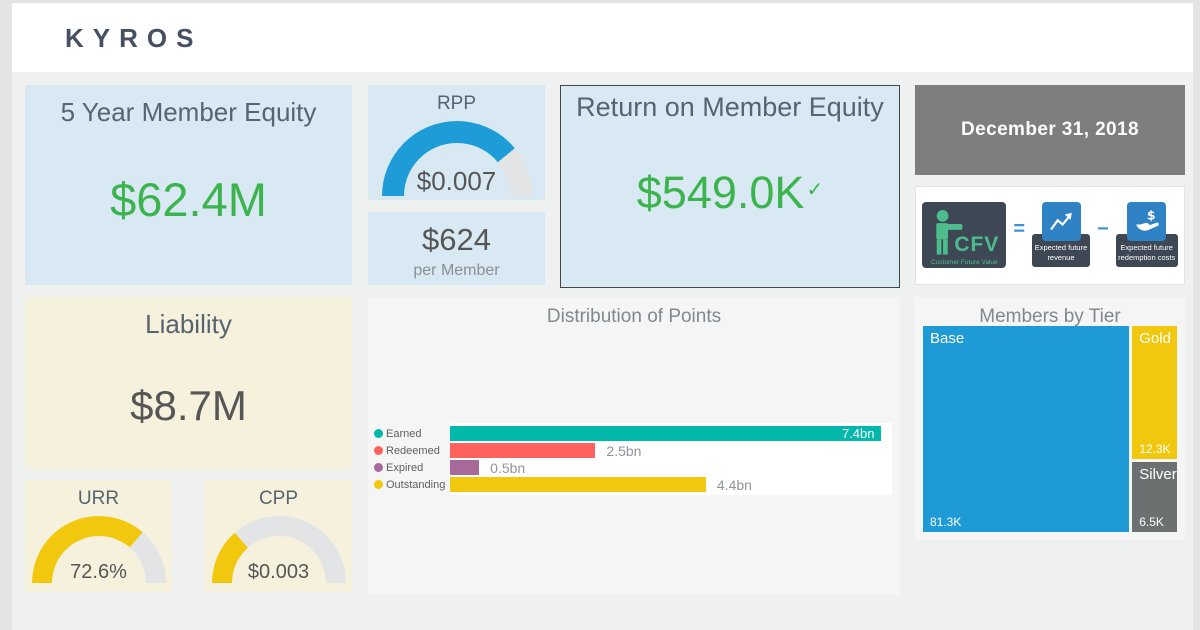 The width and height of the screenshot is (1200, 630). Describe the element at coordinates (188, 112) in the screenshot. I see `tile-title: 5 Year Member Equity` at that location.